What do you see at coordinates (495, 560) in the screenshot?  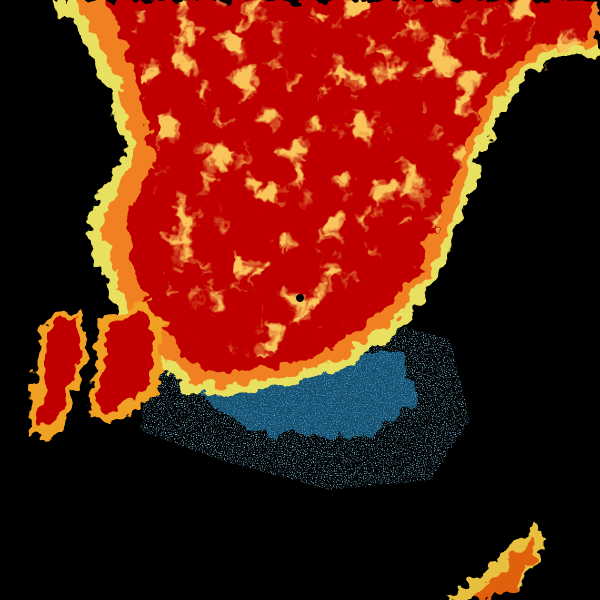 I see `southeast-band` at bounding box center [495, 560].